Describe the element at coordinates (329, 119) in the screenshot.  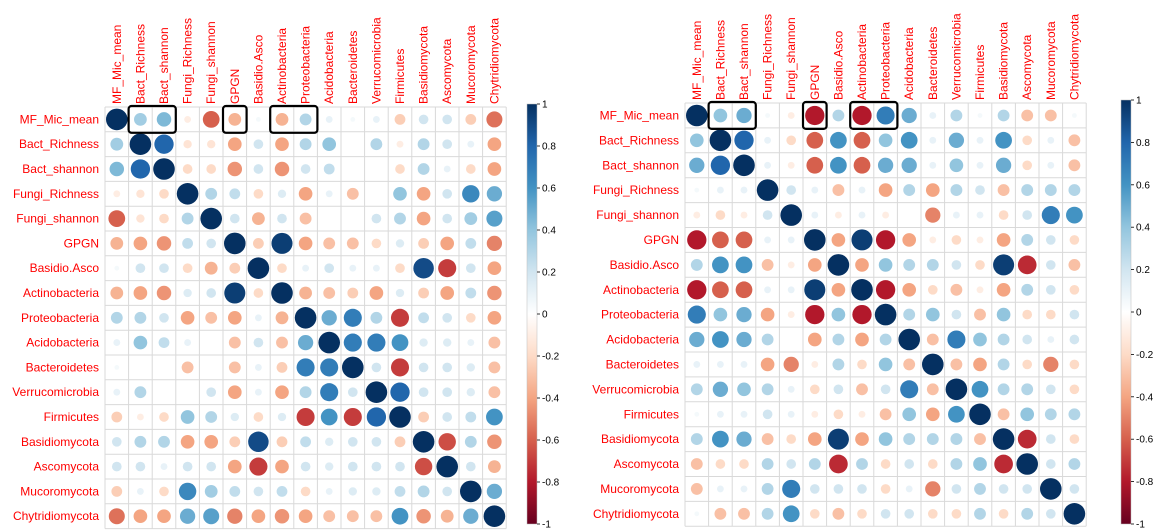
I see `corr-cell-mf-mic-mean-acidobacteria` at that location.